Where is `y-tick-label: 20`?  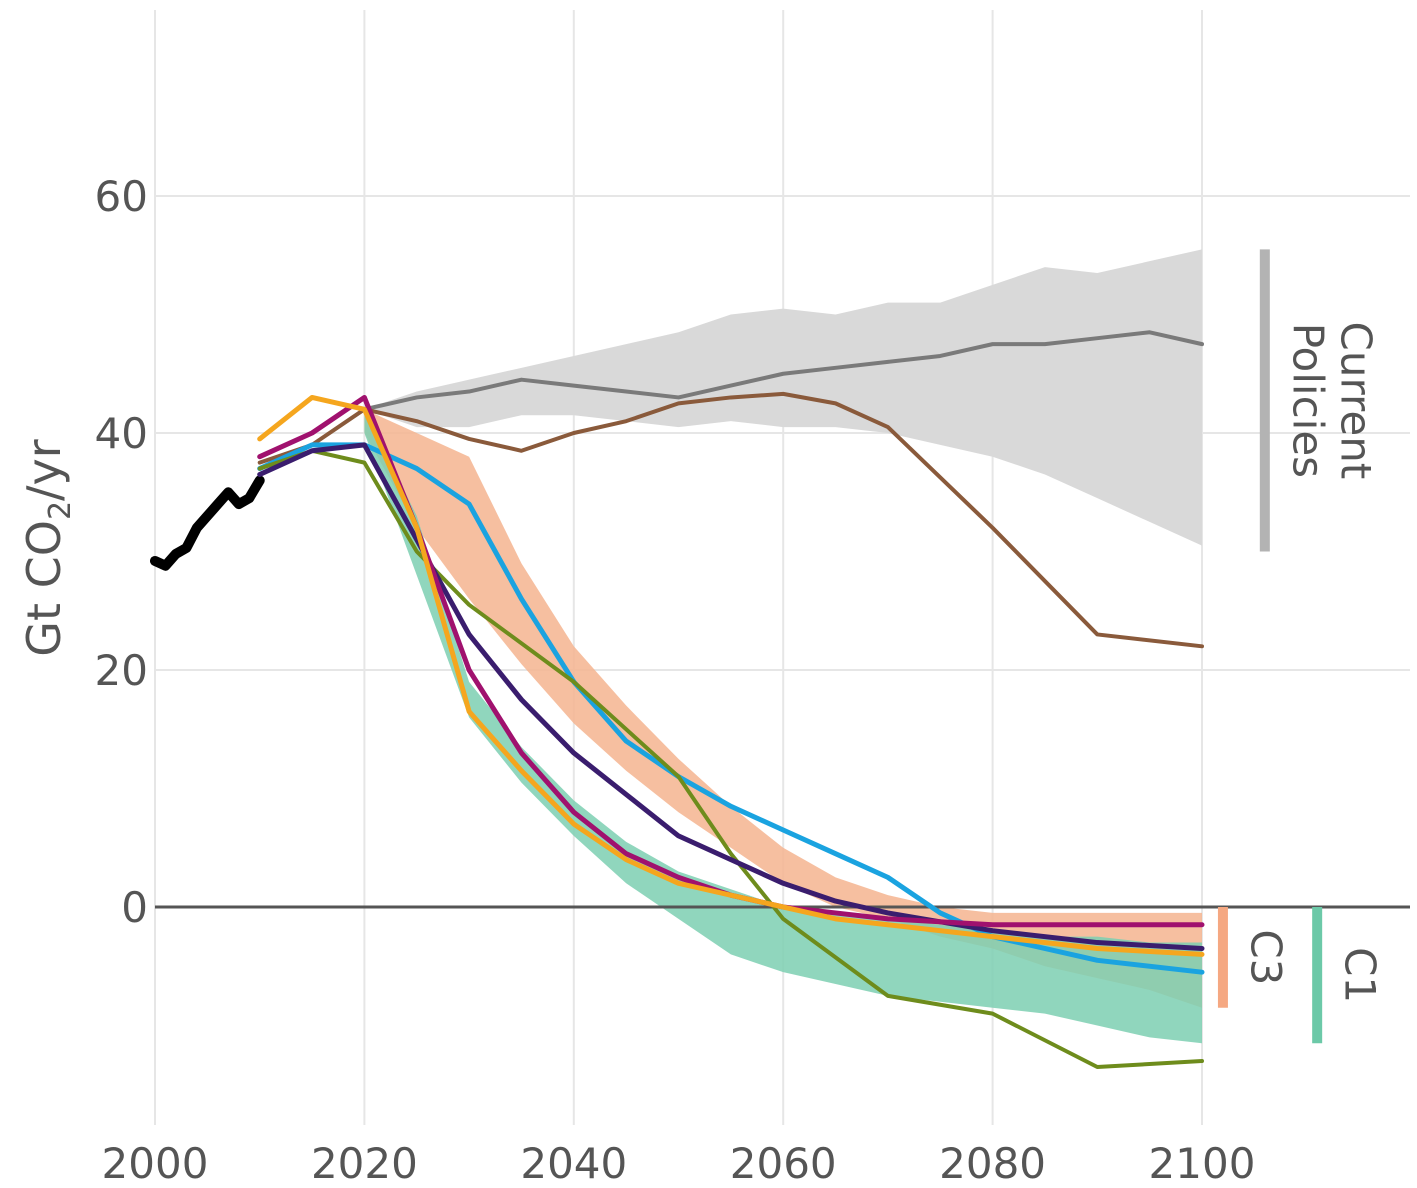
y-tick-label: 20 is located at coordinates (121, 670).